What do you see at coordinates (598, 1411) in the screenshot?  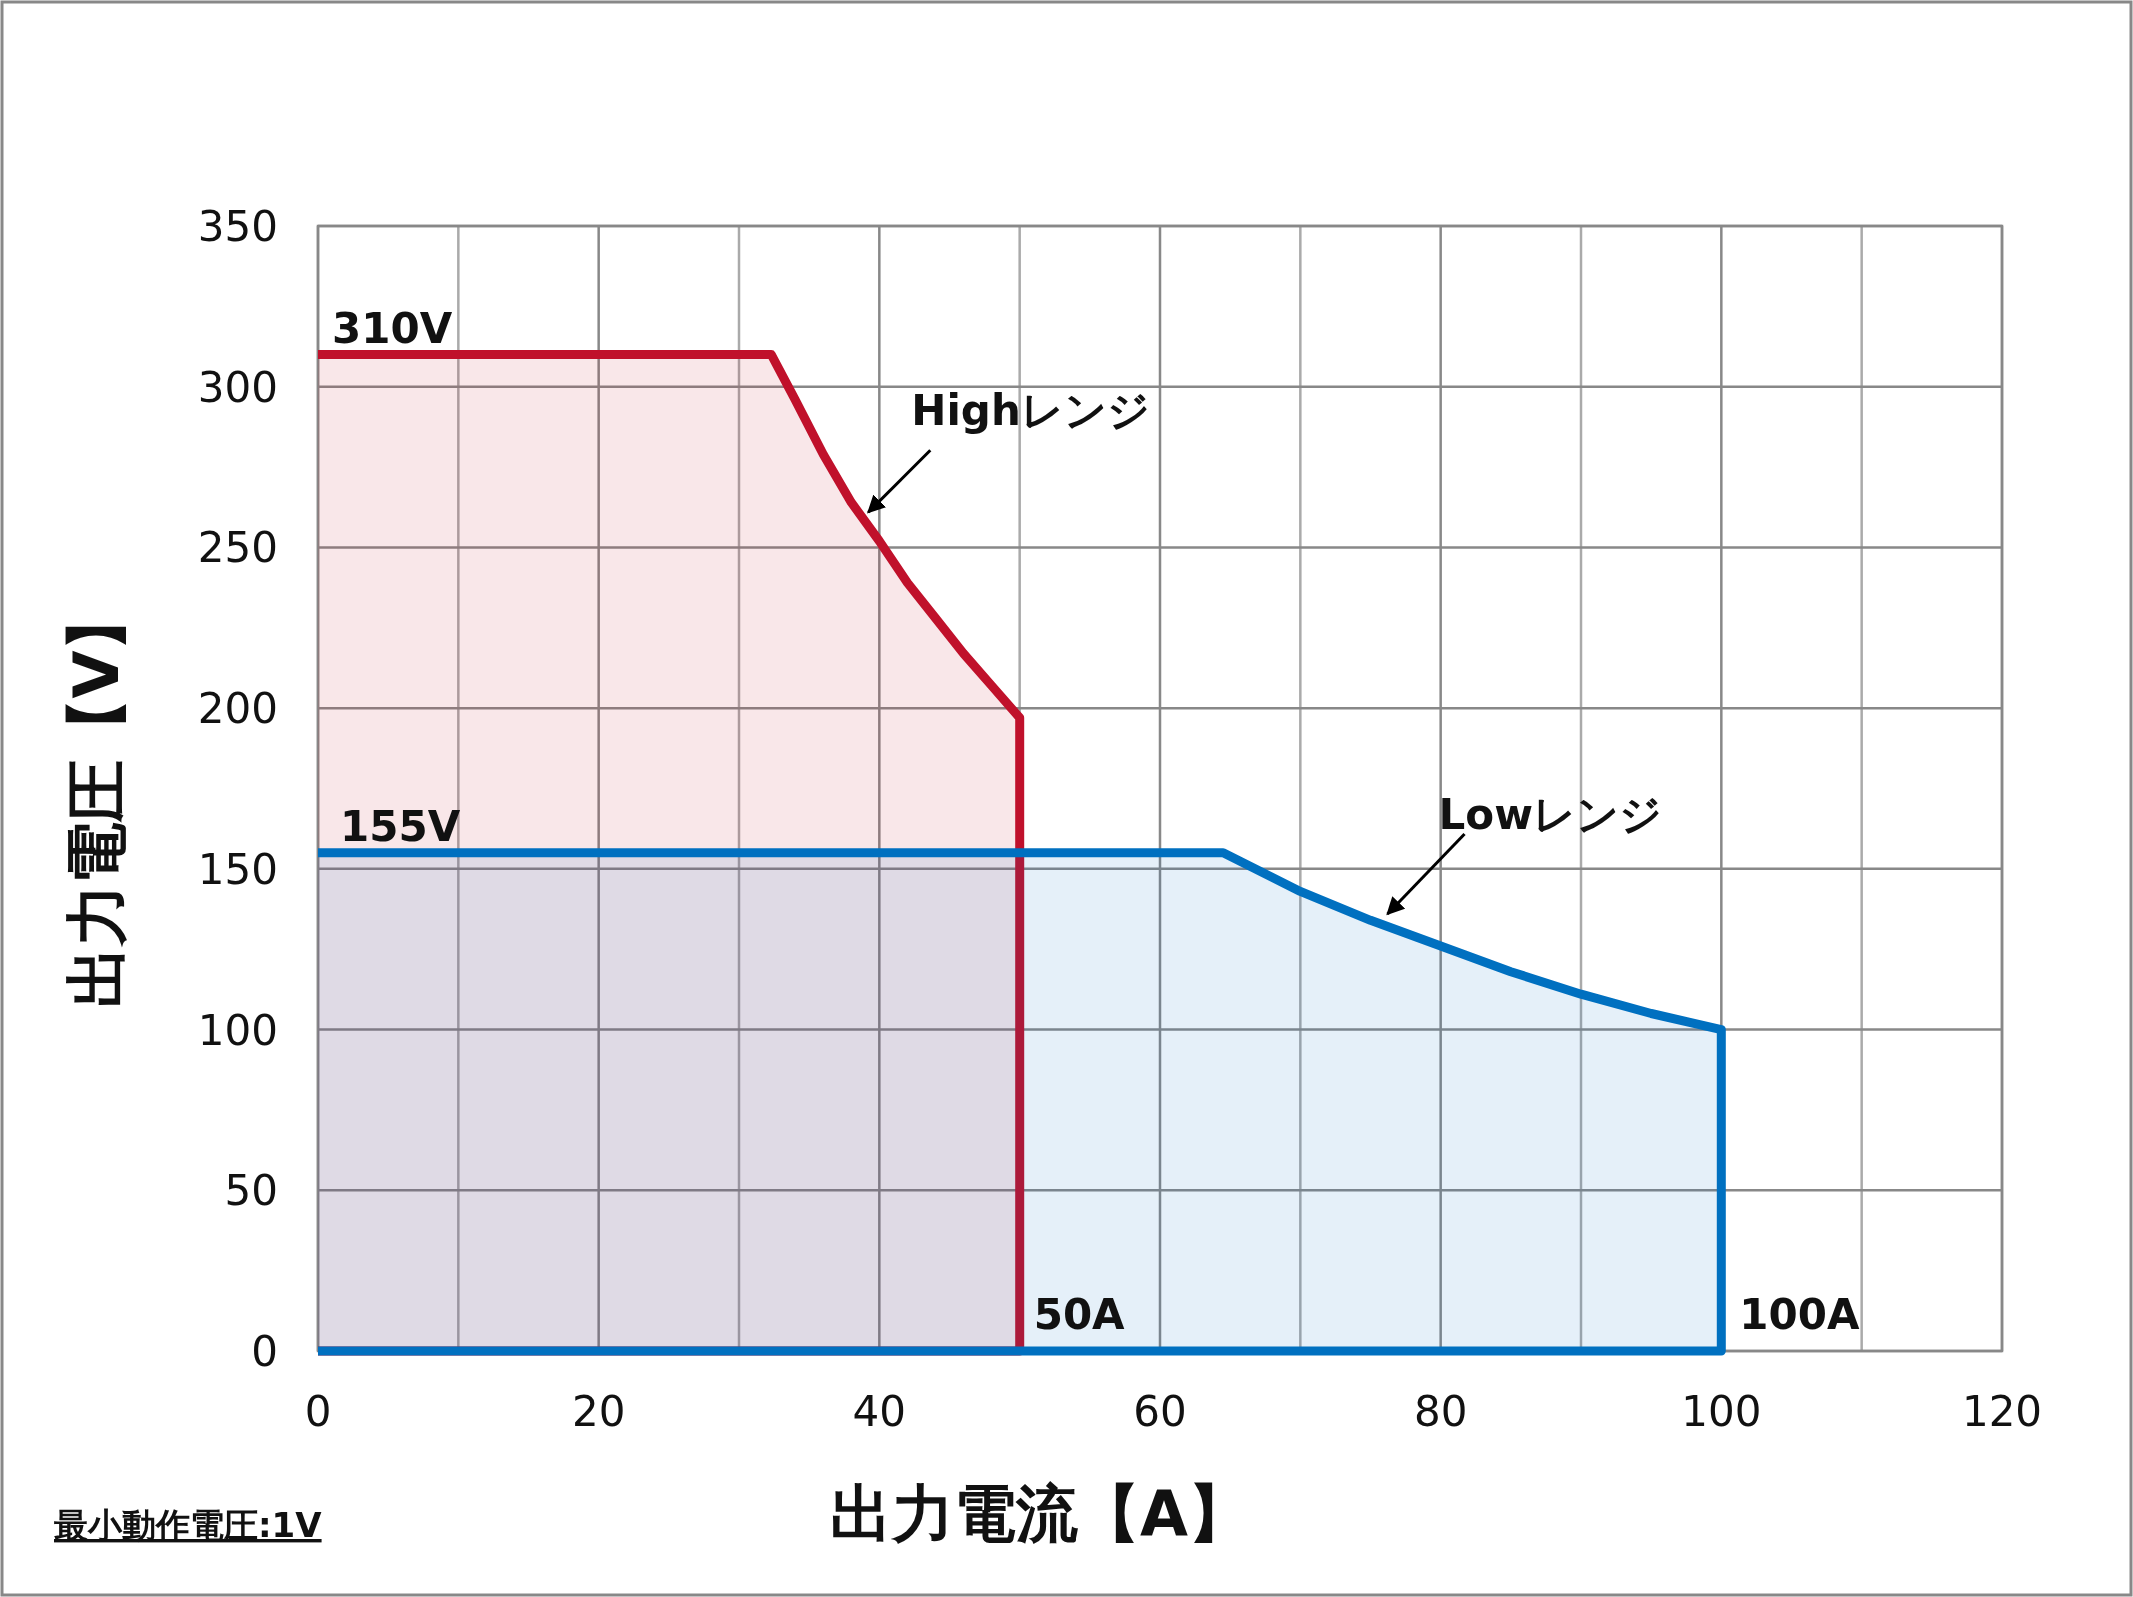 I see `x-tick-label: 20` at bounding box center [598, 1411].